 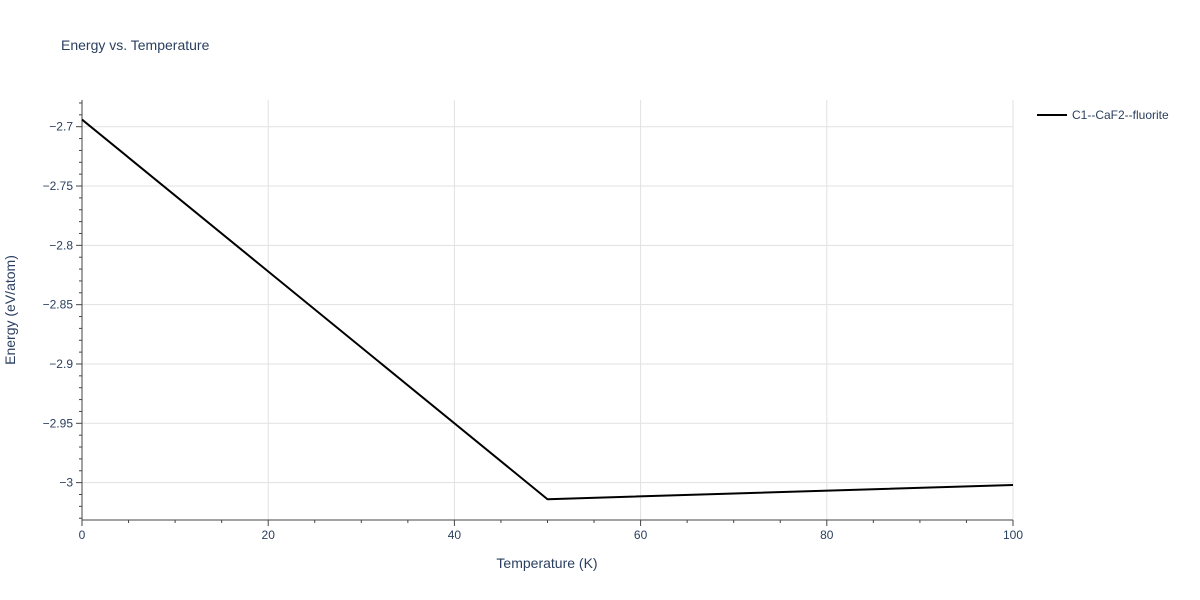 What do you see at coordinates (58, 186) in the screenshot?
I see `y-tick-label: −2.75` at bounding box center [58, 186].